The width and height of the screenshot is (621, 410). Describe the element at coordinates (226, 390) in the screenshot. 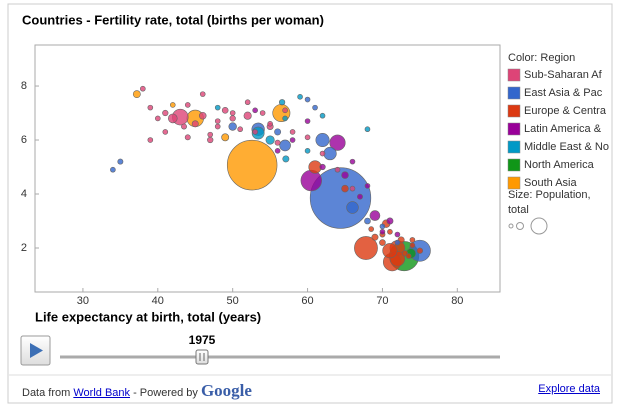

I see `google-logo: Google` at that location.